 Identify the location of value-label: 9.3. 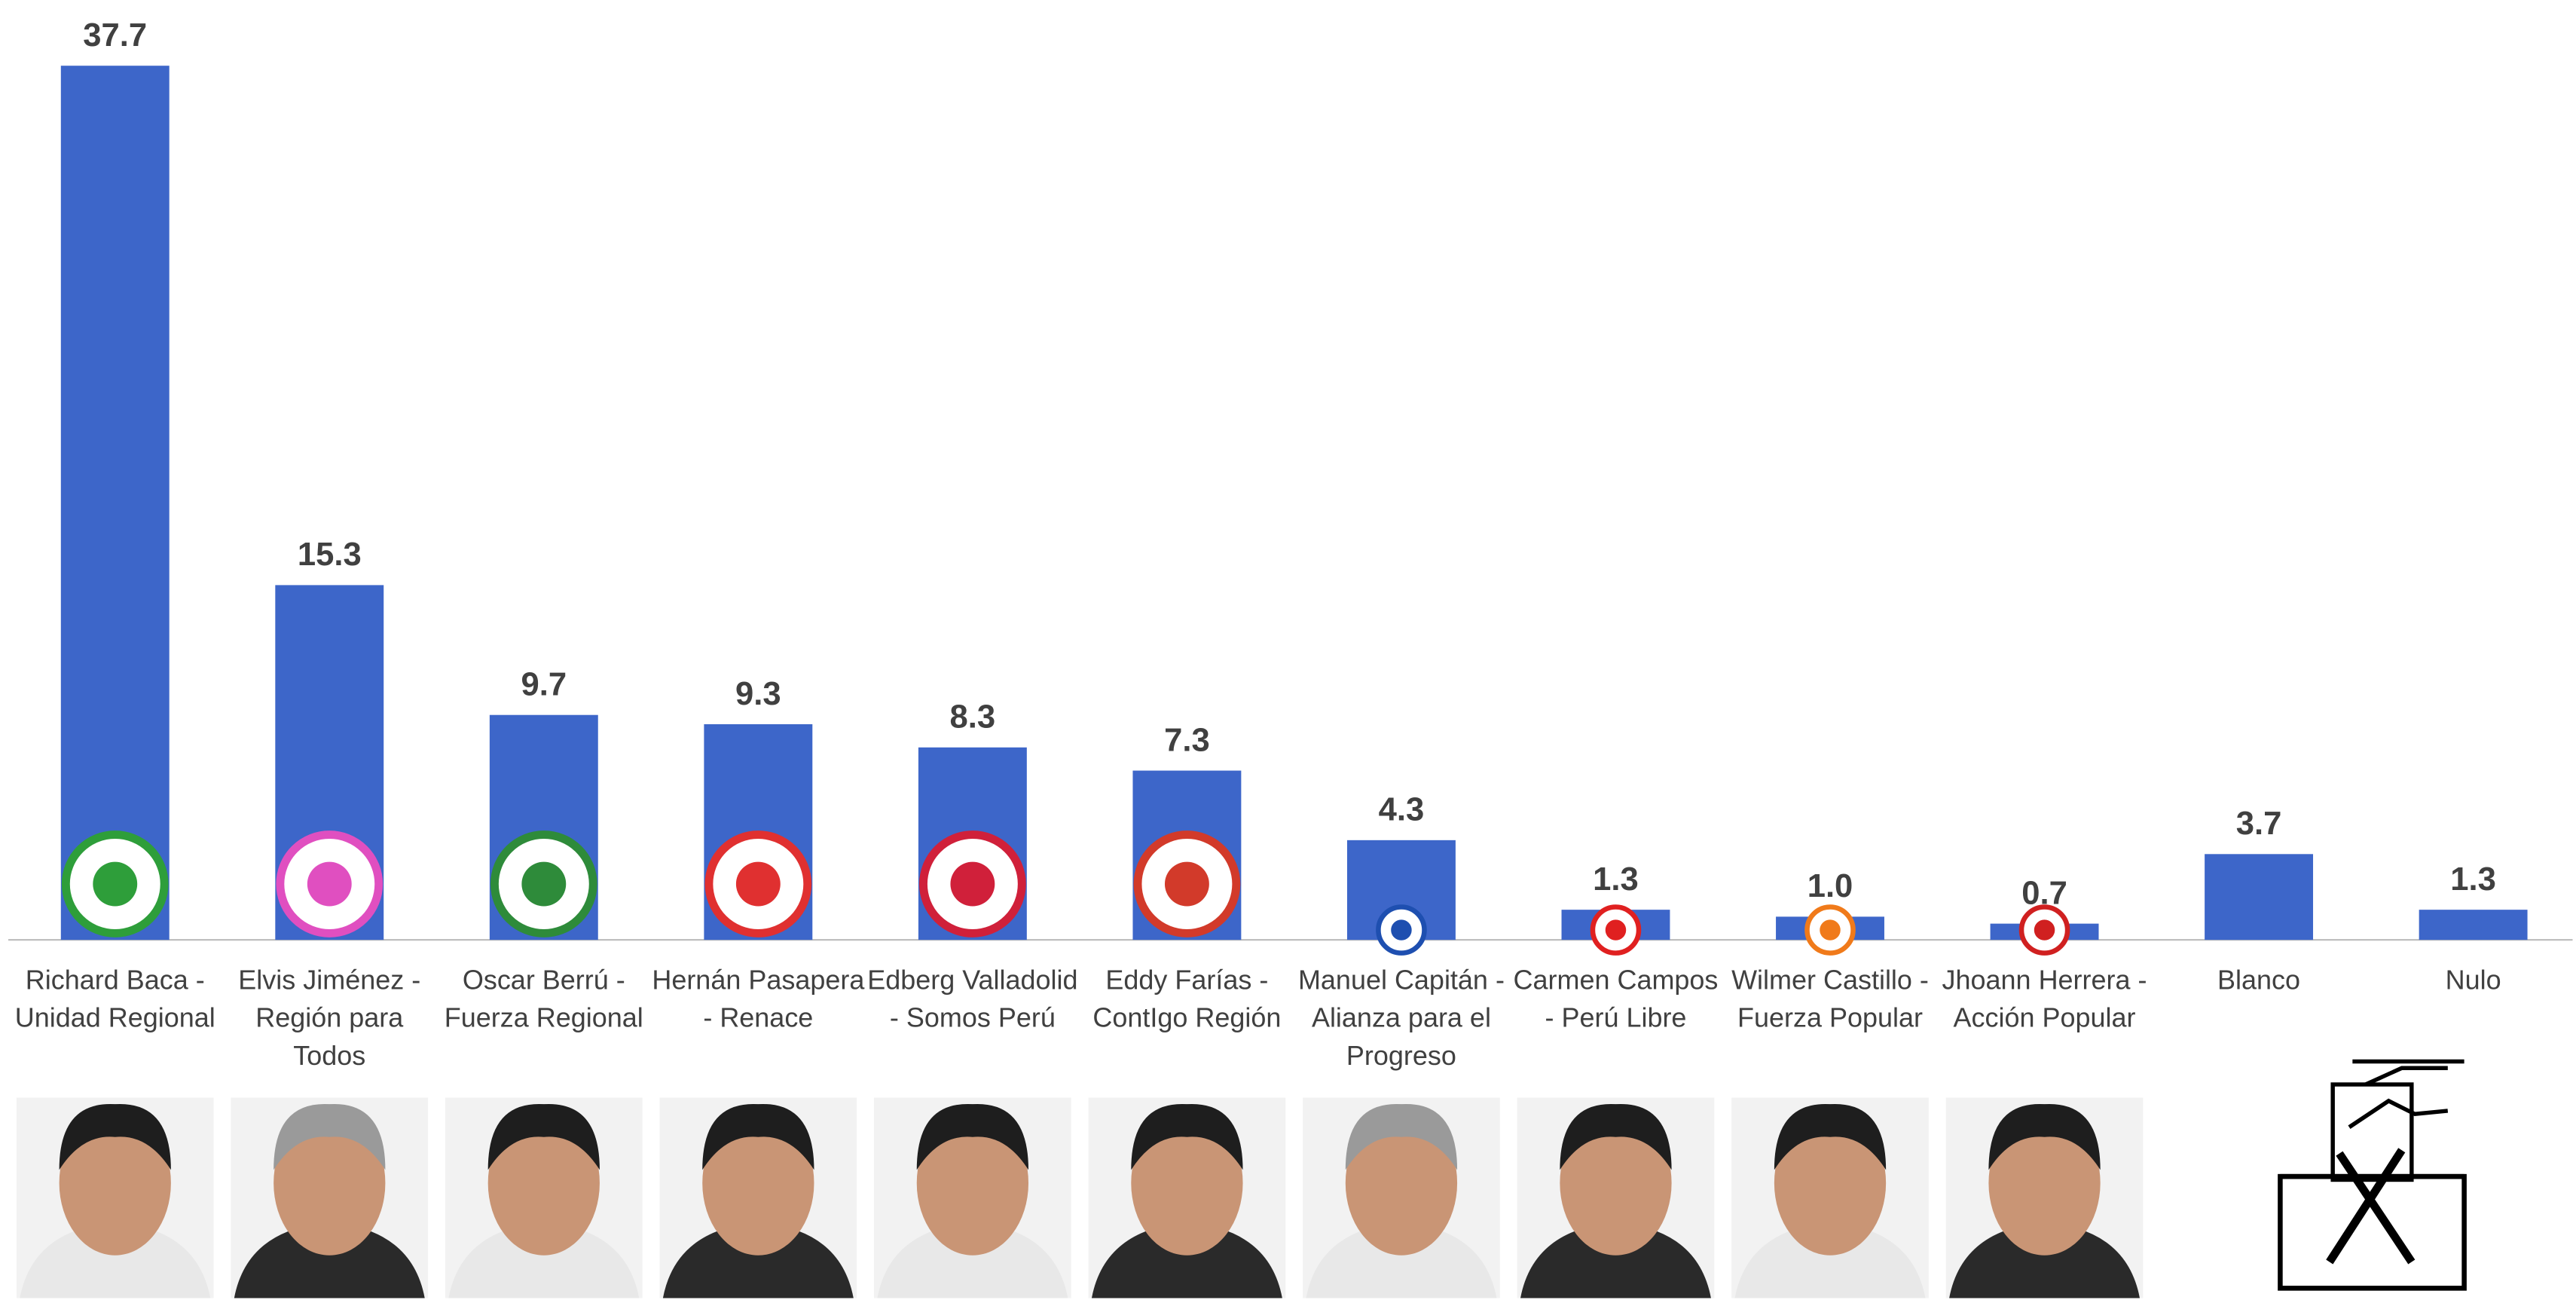
(758, 694).